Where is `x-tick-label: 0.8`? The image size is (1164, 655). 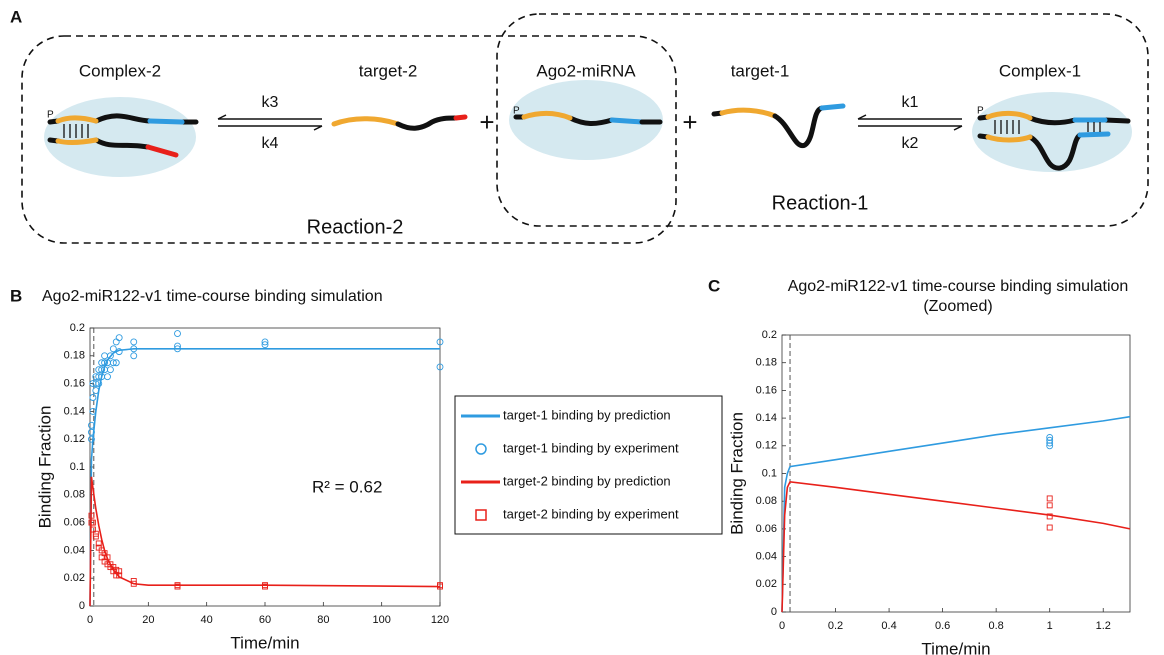 x-tick-label: 0.8 is located at coordinates (996, 626).